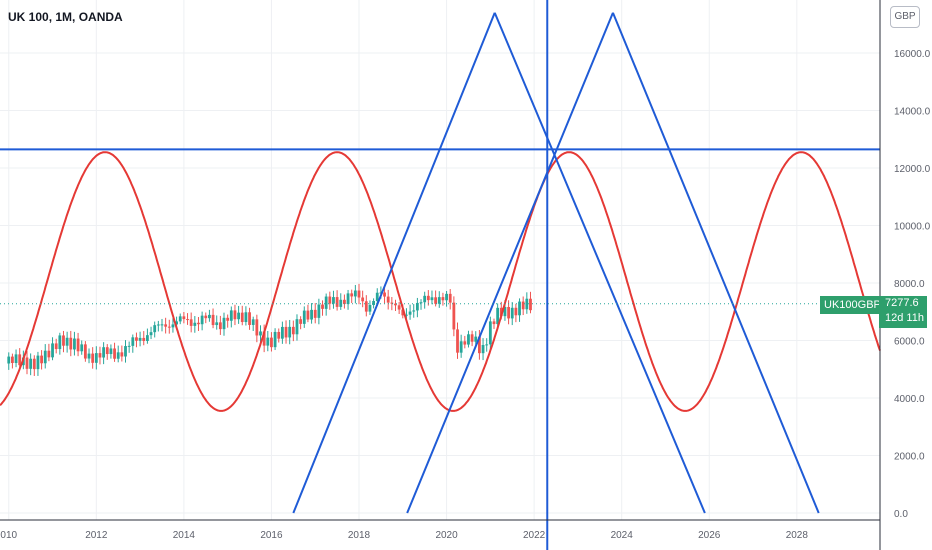 This screenshot has height=550, width=932. What do you see at coordinates (184, 535) in the screenshot?
I see `x-tick-label: 2014` at bounding box center [184, 535].